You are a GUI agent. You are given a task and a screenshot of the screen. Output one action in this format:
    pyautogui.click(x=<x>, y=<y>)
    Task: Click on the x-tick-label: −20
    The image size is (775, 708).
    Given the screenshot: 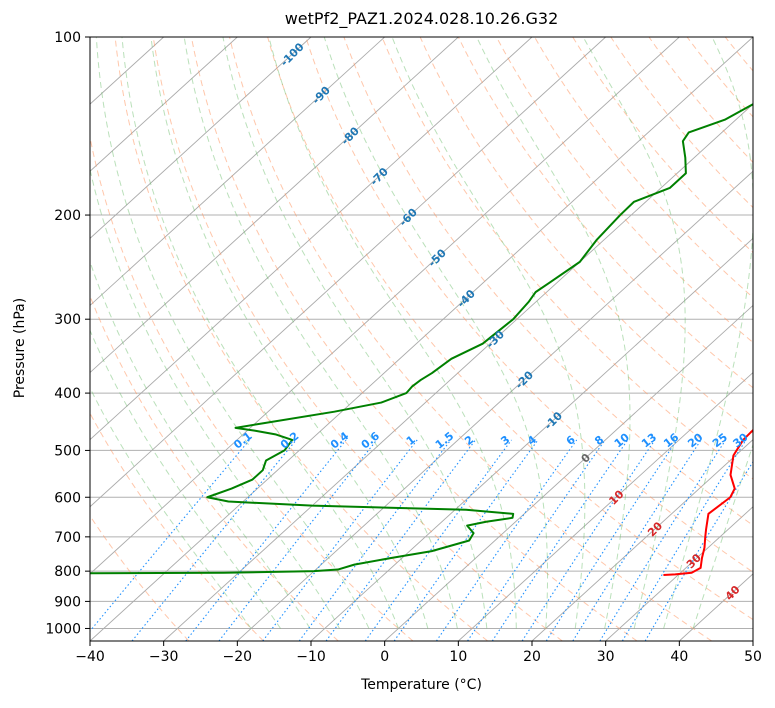 What is the action you would take?
    pyautogui.click(x=238, y=657)
    